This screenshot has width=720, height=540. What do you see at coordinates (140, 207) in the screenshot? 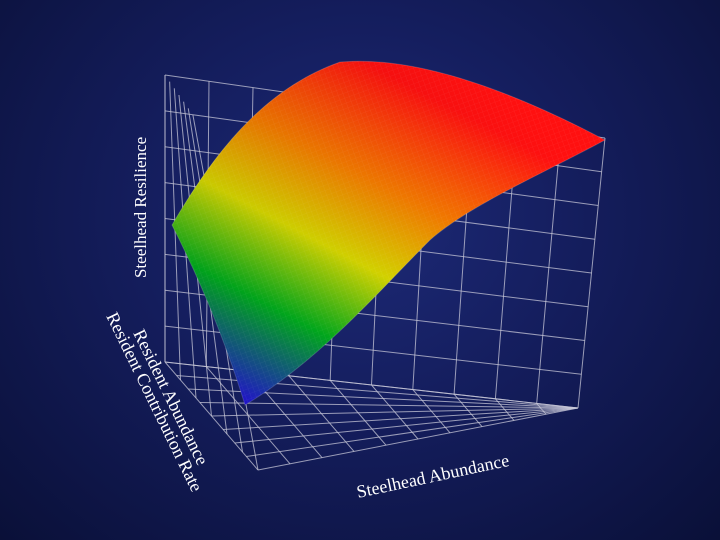
I see `z-axis-label: Steelhead Resilience` at bounding box center [140, 207].